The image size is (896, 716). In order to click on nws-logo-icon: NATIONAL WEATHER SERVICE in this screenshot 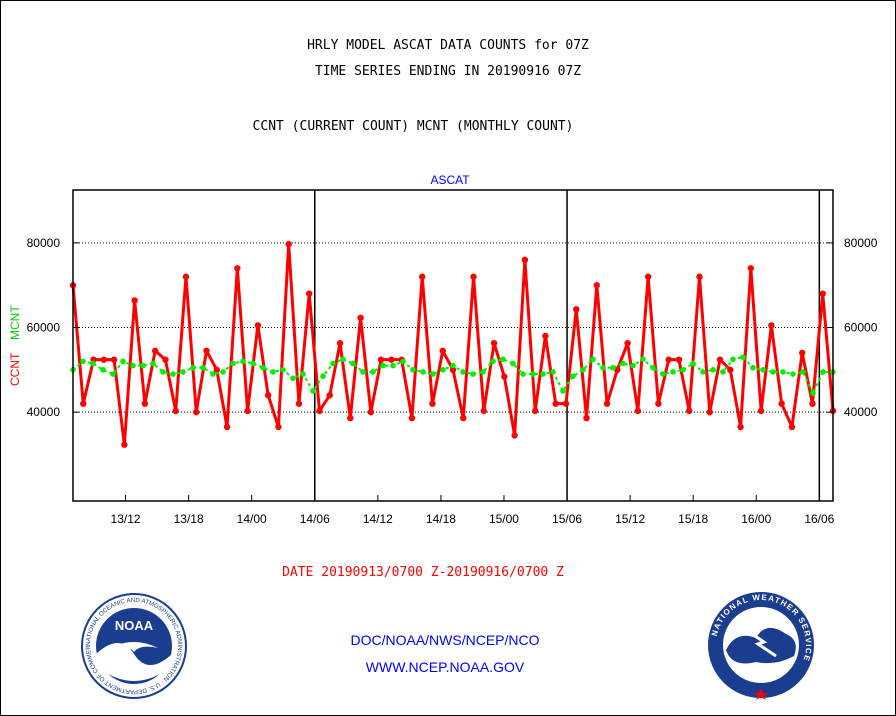, I will do `click(761, 646)`.